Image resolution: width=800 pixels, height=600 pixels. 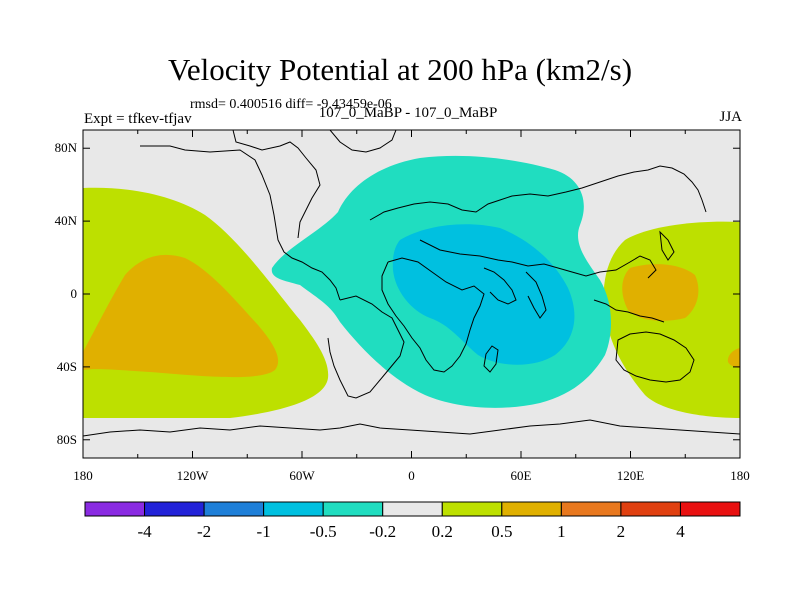 What do you see at coordinates (538, 193) in the screenshot?
I see `coastline-eurasia` at bounding box center [538, 193].